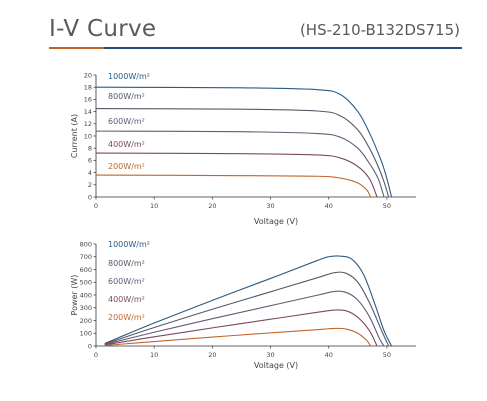 The image size is (487, 401). I want to click on pv-series-label: 800W/m², so click(126, 263).